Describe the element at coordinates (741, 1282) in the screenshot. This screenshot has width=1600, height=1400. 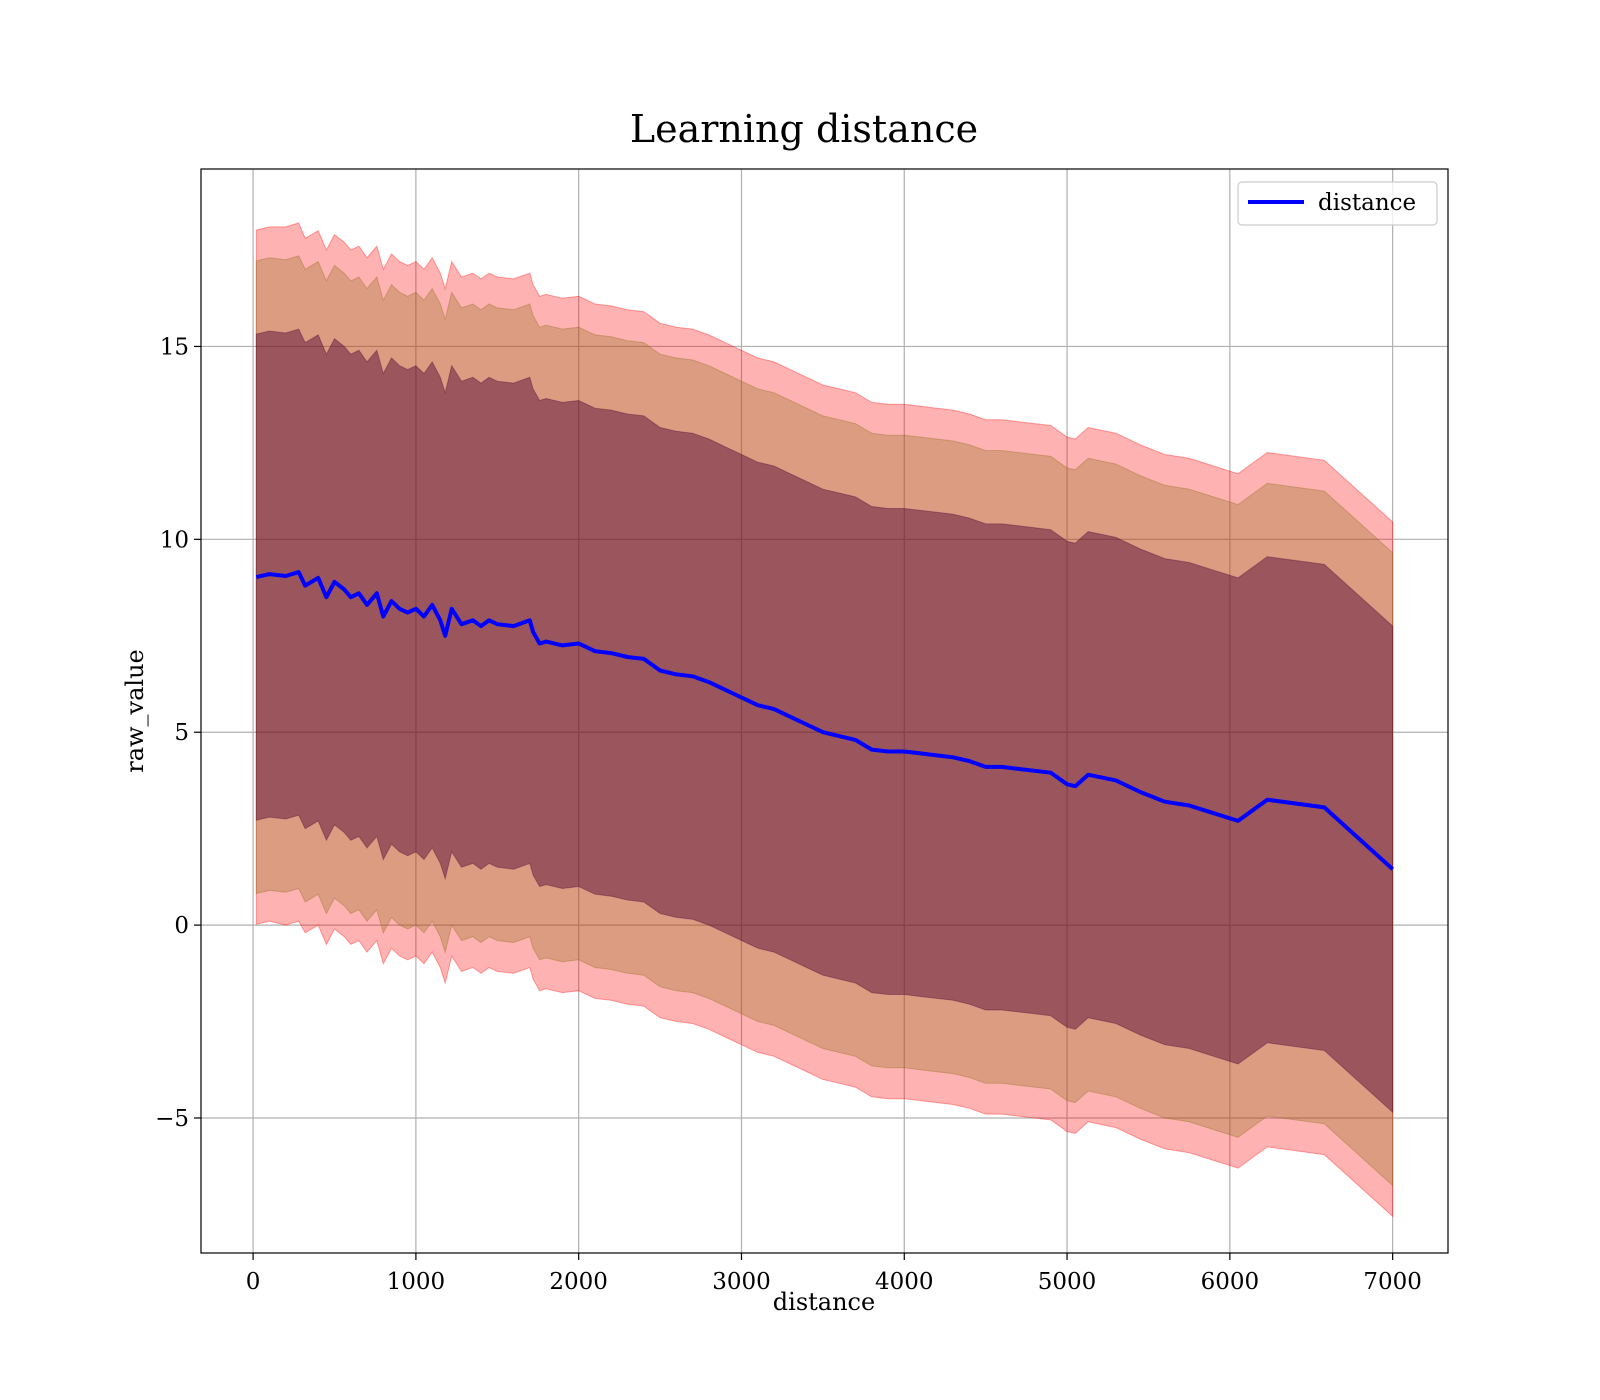
I see `x-tick-label: 3000` at that location.